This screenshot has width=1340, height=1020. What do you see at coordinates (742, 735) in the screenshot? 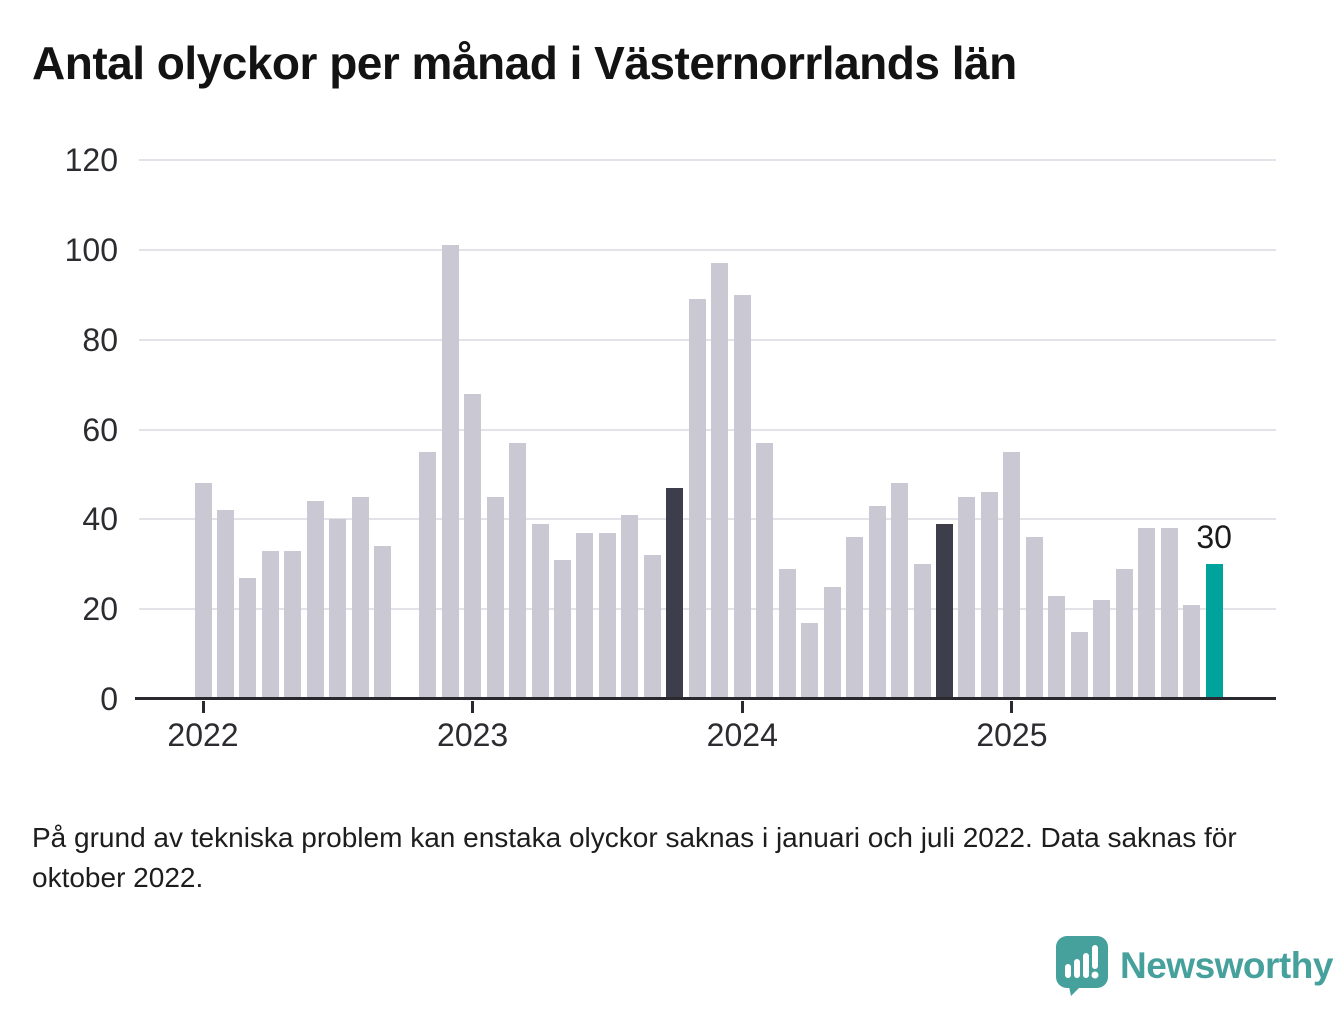
I see `x-axis-label: 2024` at bounding box center [742, 735].